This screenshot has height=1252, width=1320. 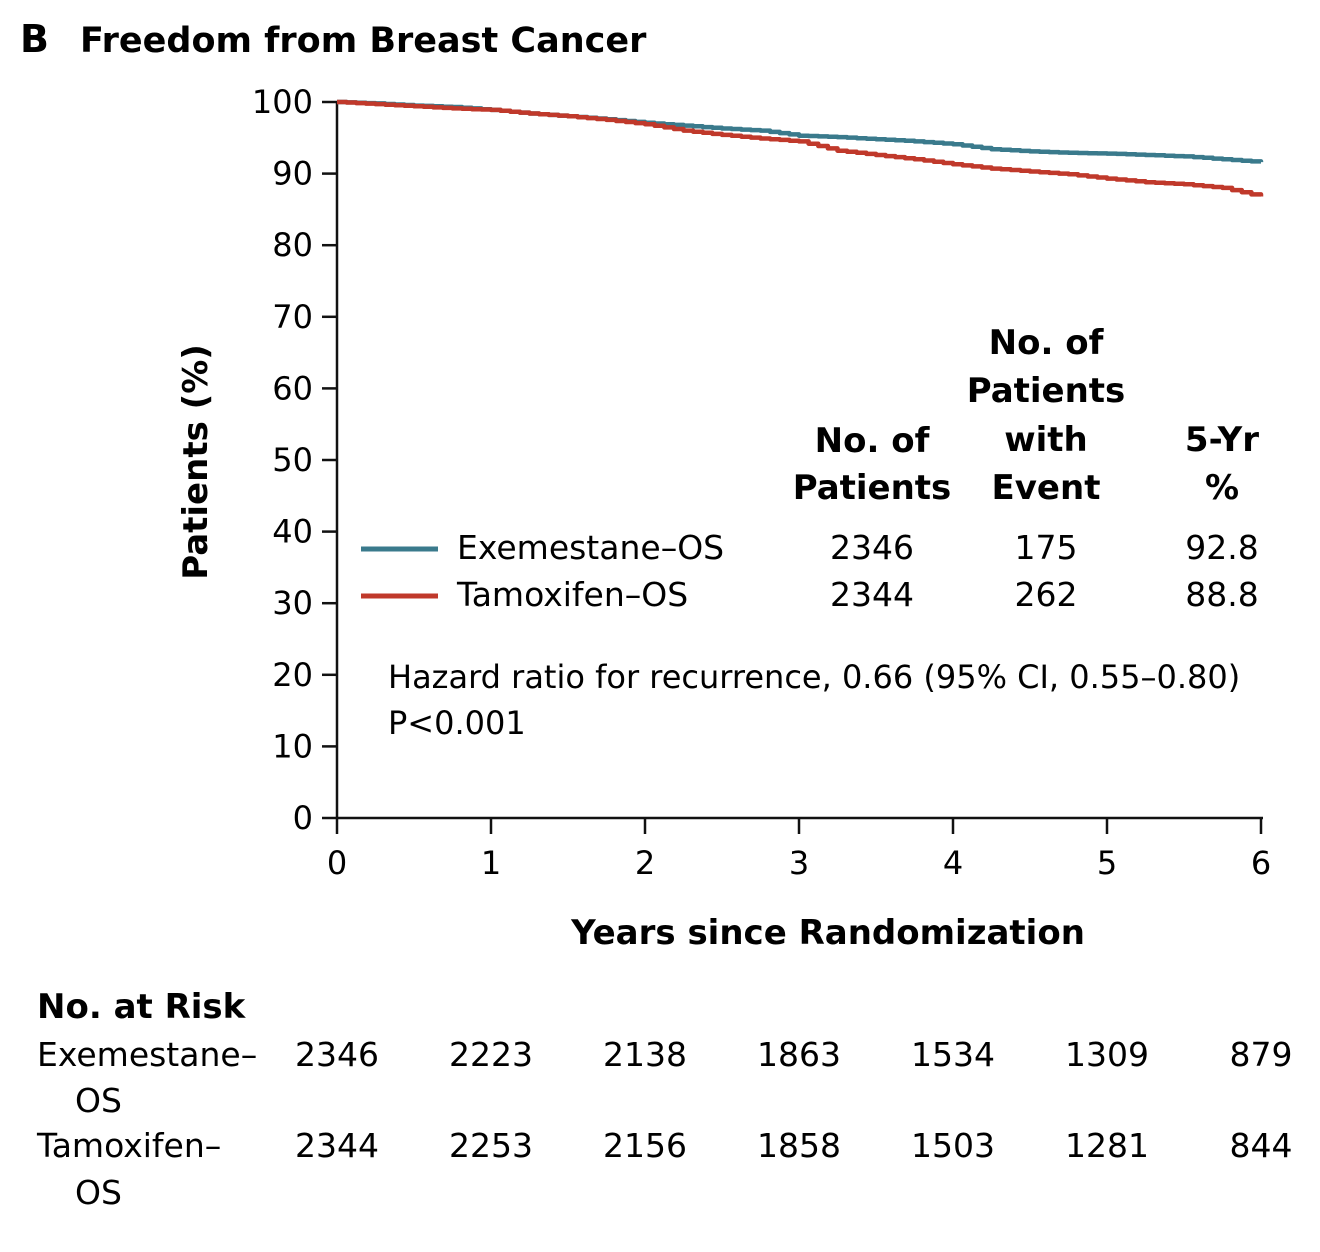 What do you see at coordinates (1261, 1145) in the screenshot?
I see `risk-value: 844` at bounding box center [1261, 1145].